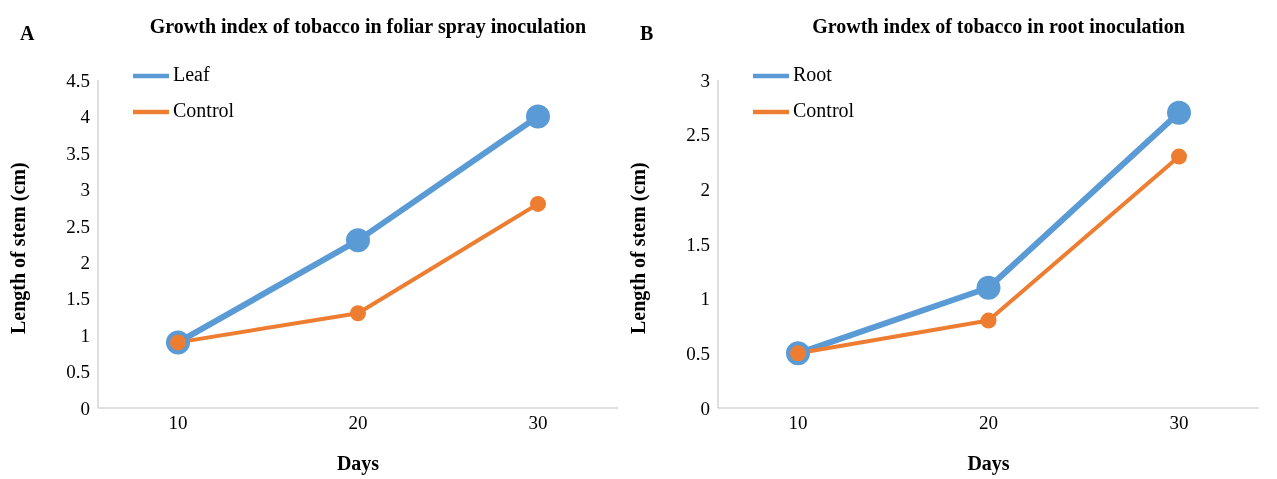 The width and height of the screenshot is (1277, 479). What do you see at coordinates (78, 80) in the screenshot?
I see `y-tick-label: 4.5` at bounding box center [78, 80].